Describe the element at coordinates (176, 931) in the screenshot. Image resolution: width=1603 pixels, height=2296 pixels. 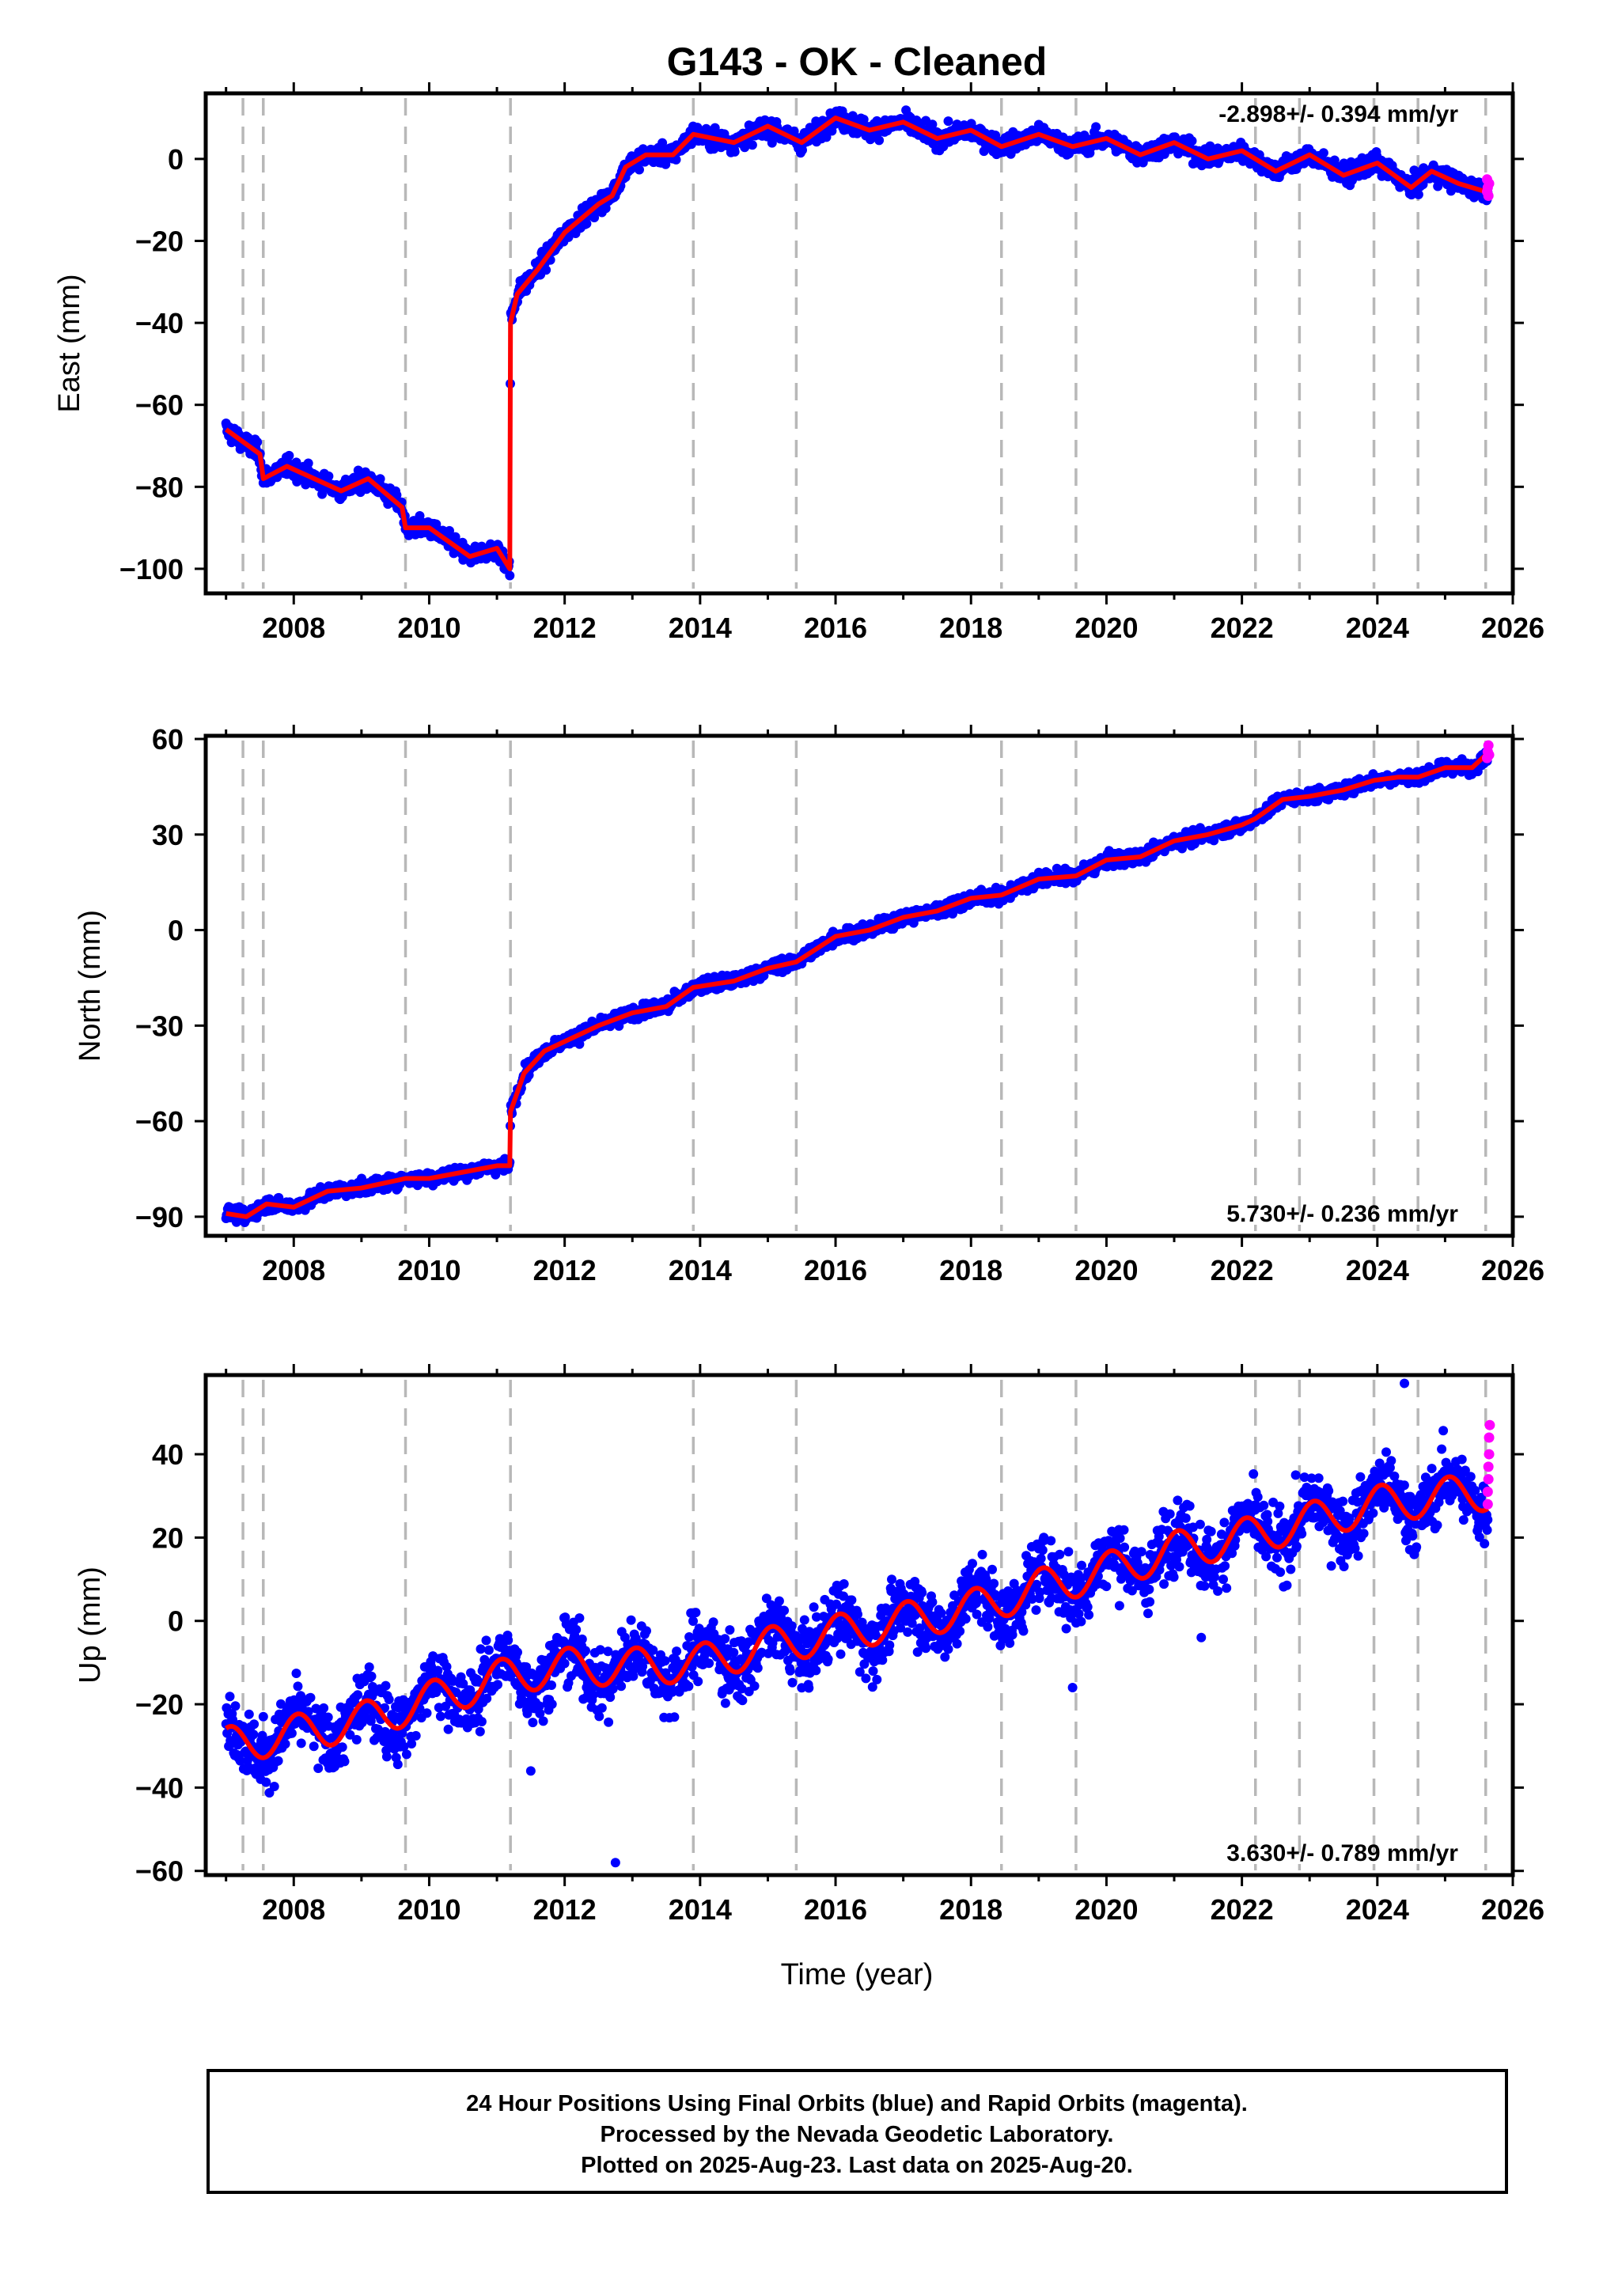
I see `north-y-tick-label: 0` at that location.